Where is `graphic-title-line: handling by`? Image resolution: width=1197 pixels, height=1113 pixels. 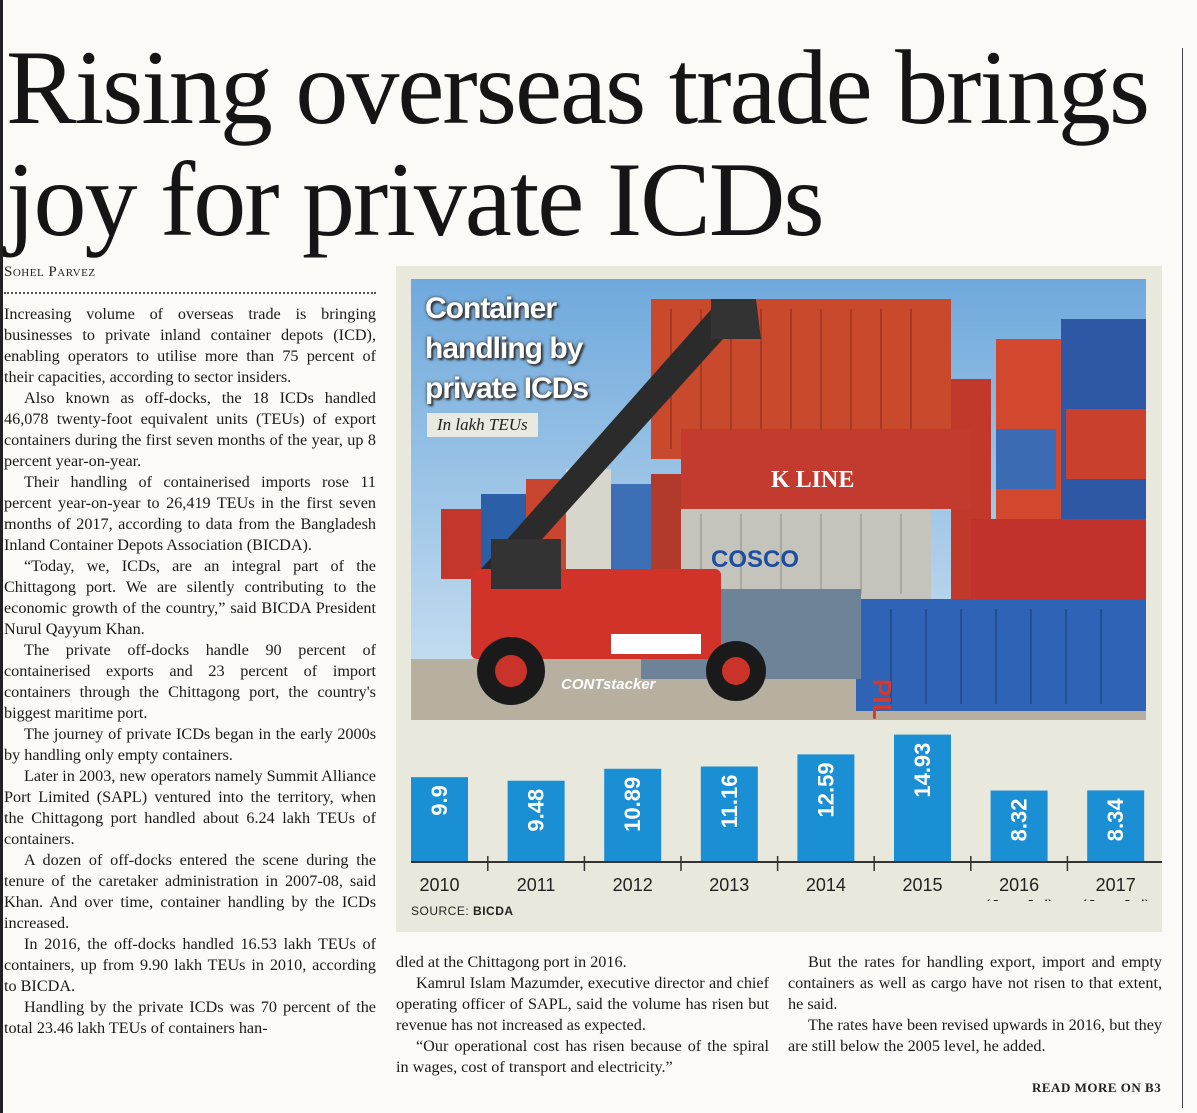 graphic-title-line: handling by is located at coordinates (504, 348).